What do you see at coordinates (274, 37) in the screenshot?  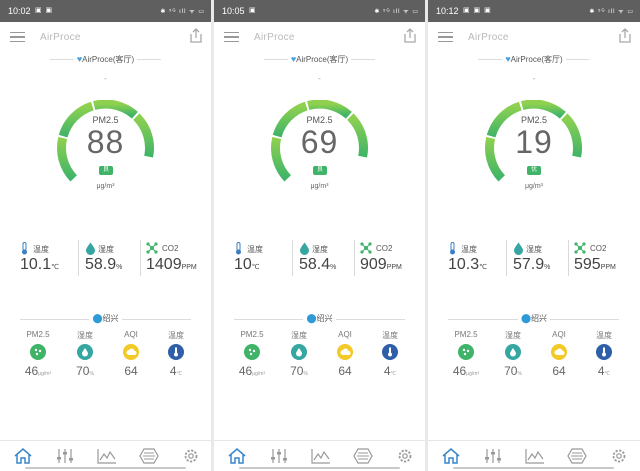 I see `app-title: AirProce` at bounding box center [274, 37].